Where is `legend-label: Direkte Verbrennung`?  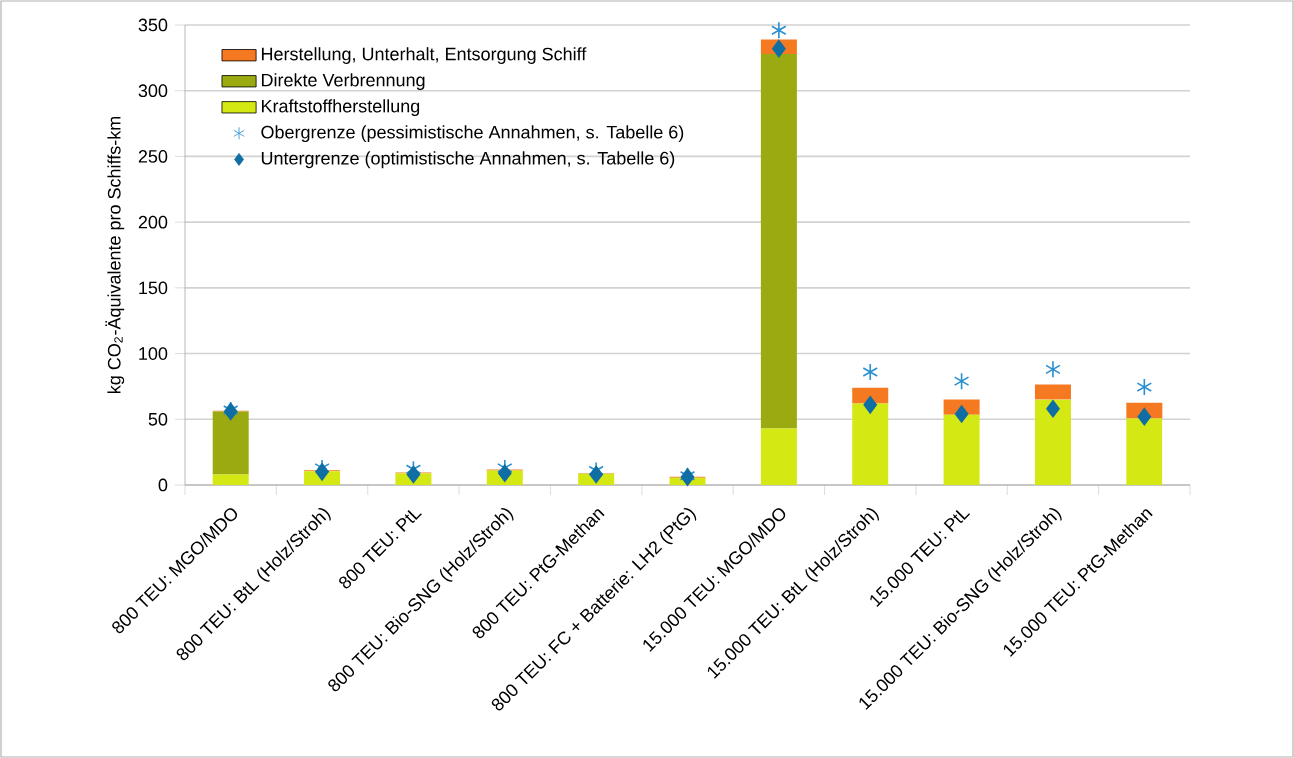 legend-label: Direkte Verbrennung is located at coordinates (343, 82).